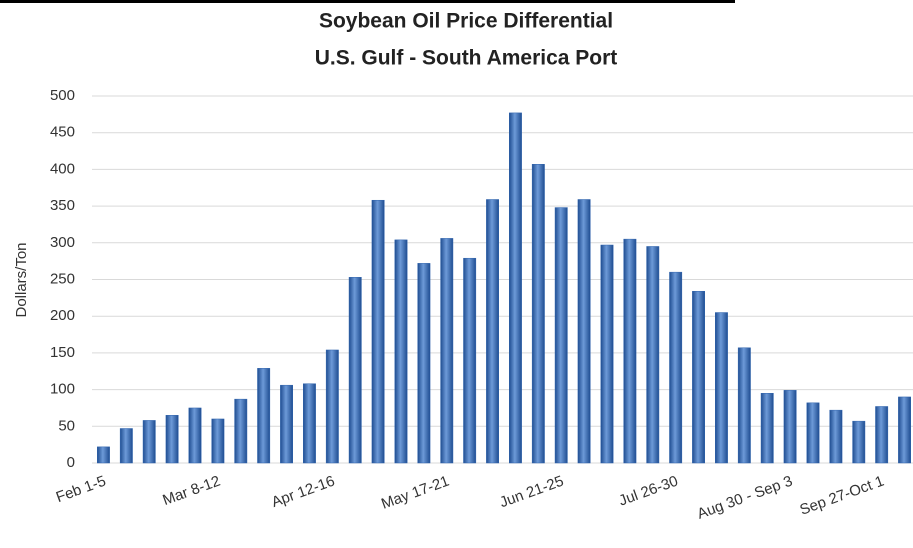  I want to click on y-tick-label: 150, so click(62, 352).